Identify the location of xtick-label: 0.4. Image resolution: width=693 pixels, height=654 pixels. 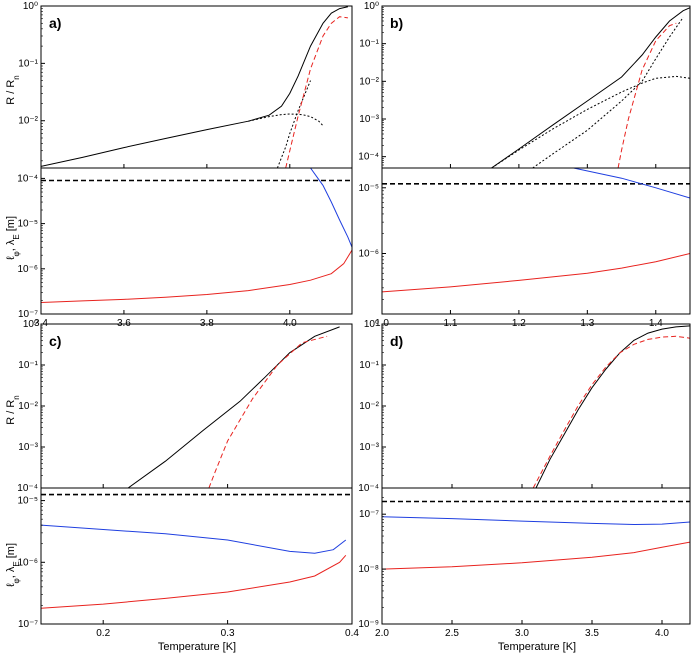
(352, 633).